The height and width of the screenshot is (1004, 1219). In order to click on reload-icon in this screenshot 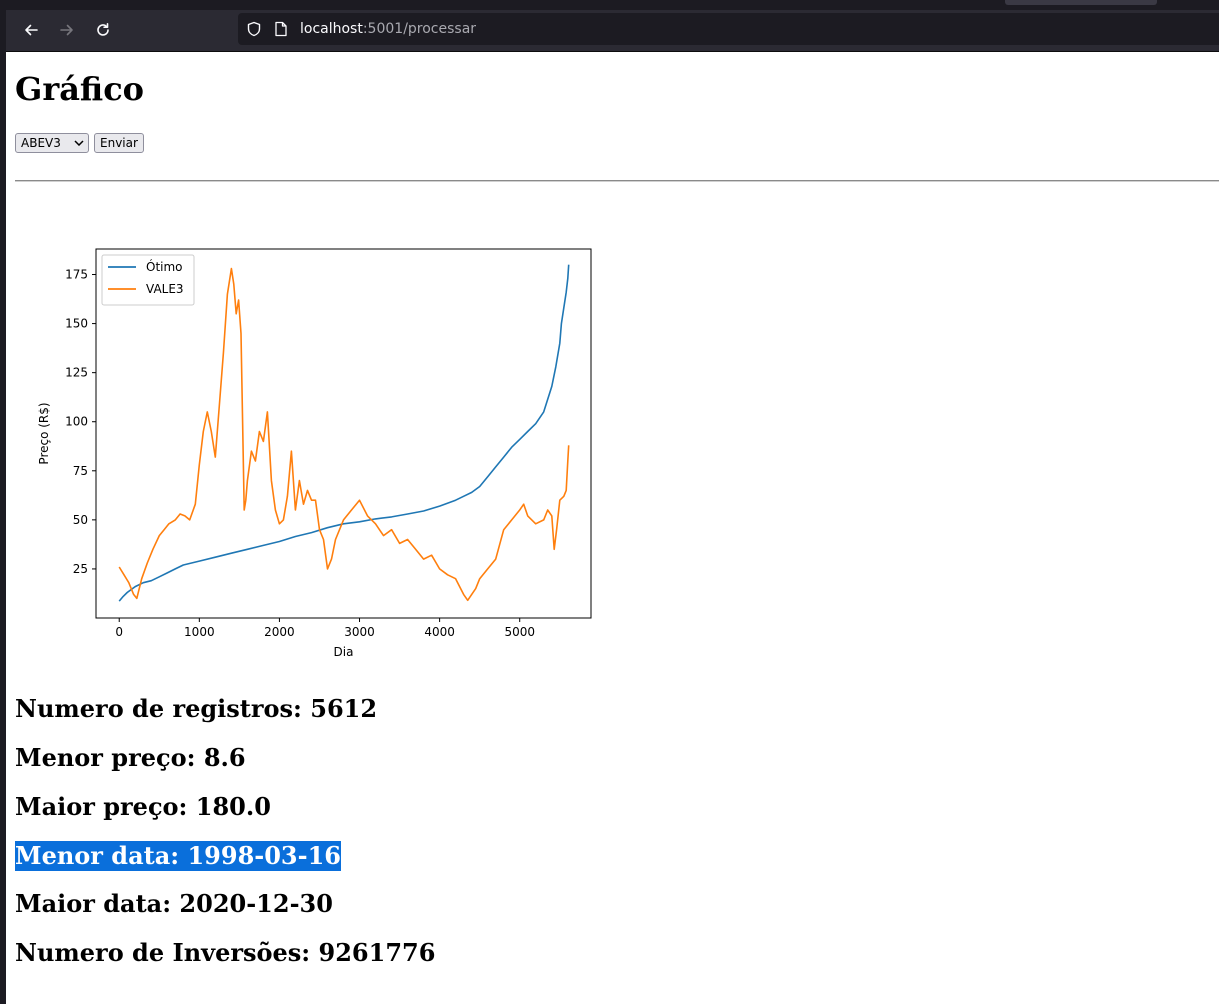, I will do `click(103, 29)`.